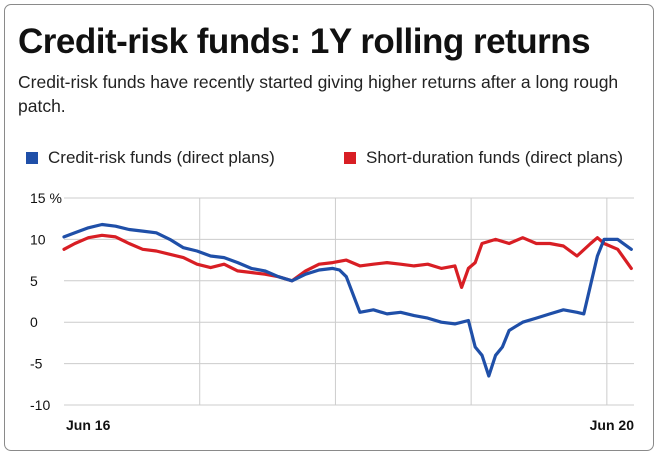  I want to click on legend-swatch-short-duration, so click(350, 158).